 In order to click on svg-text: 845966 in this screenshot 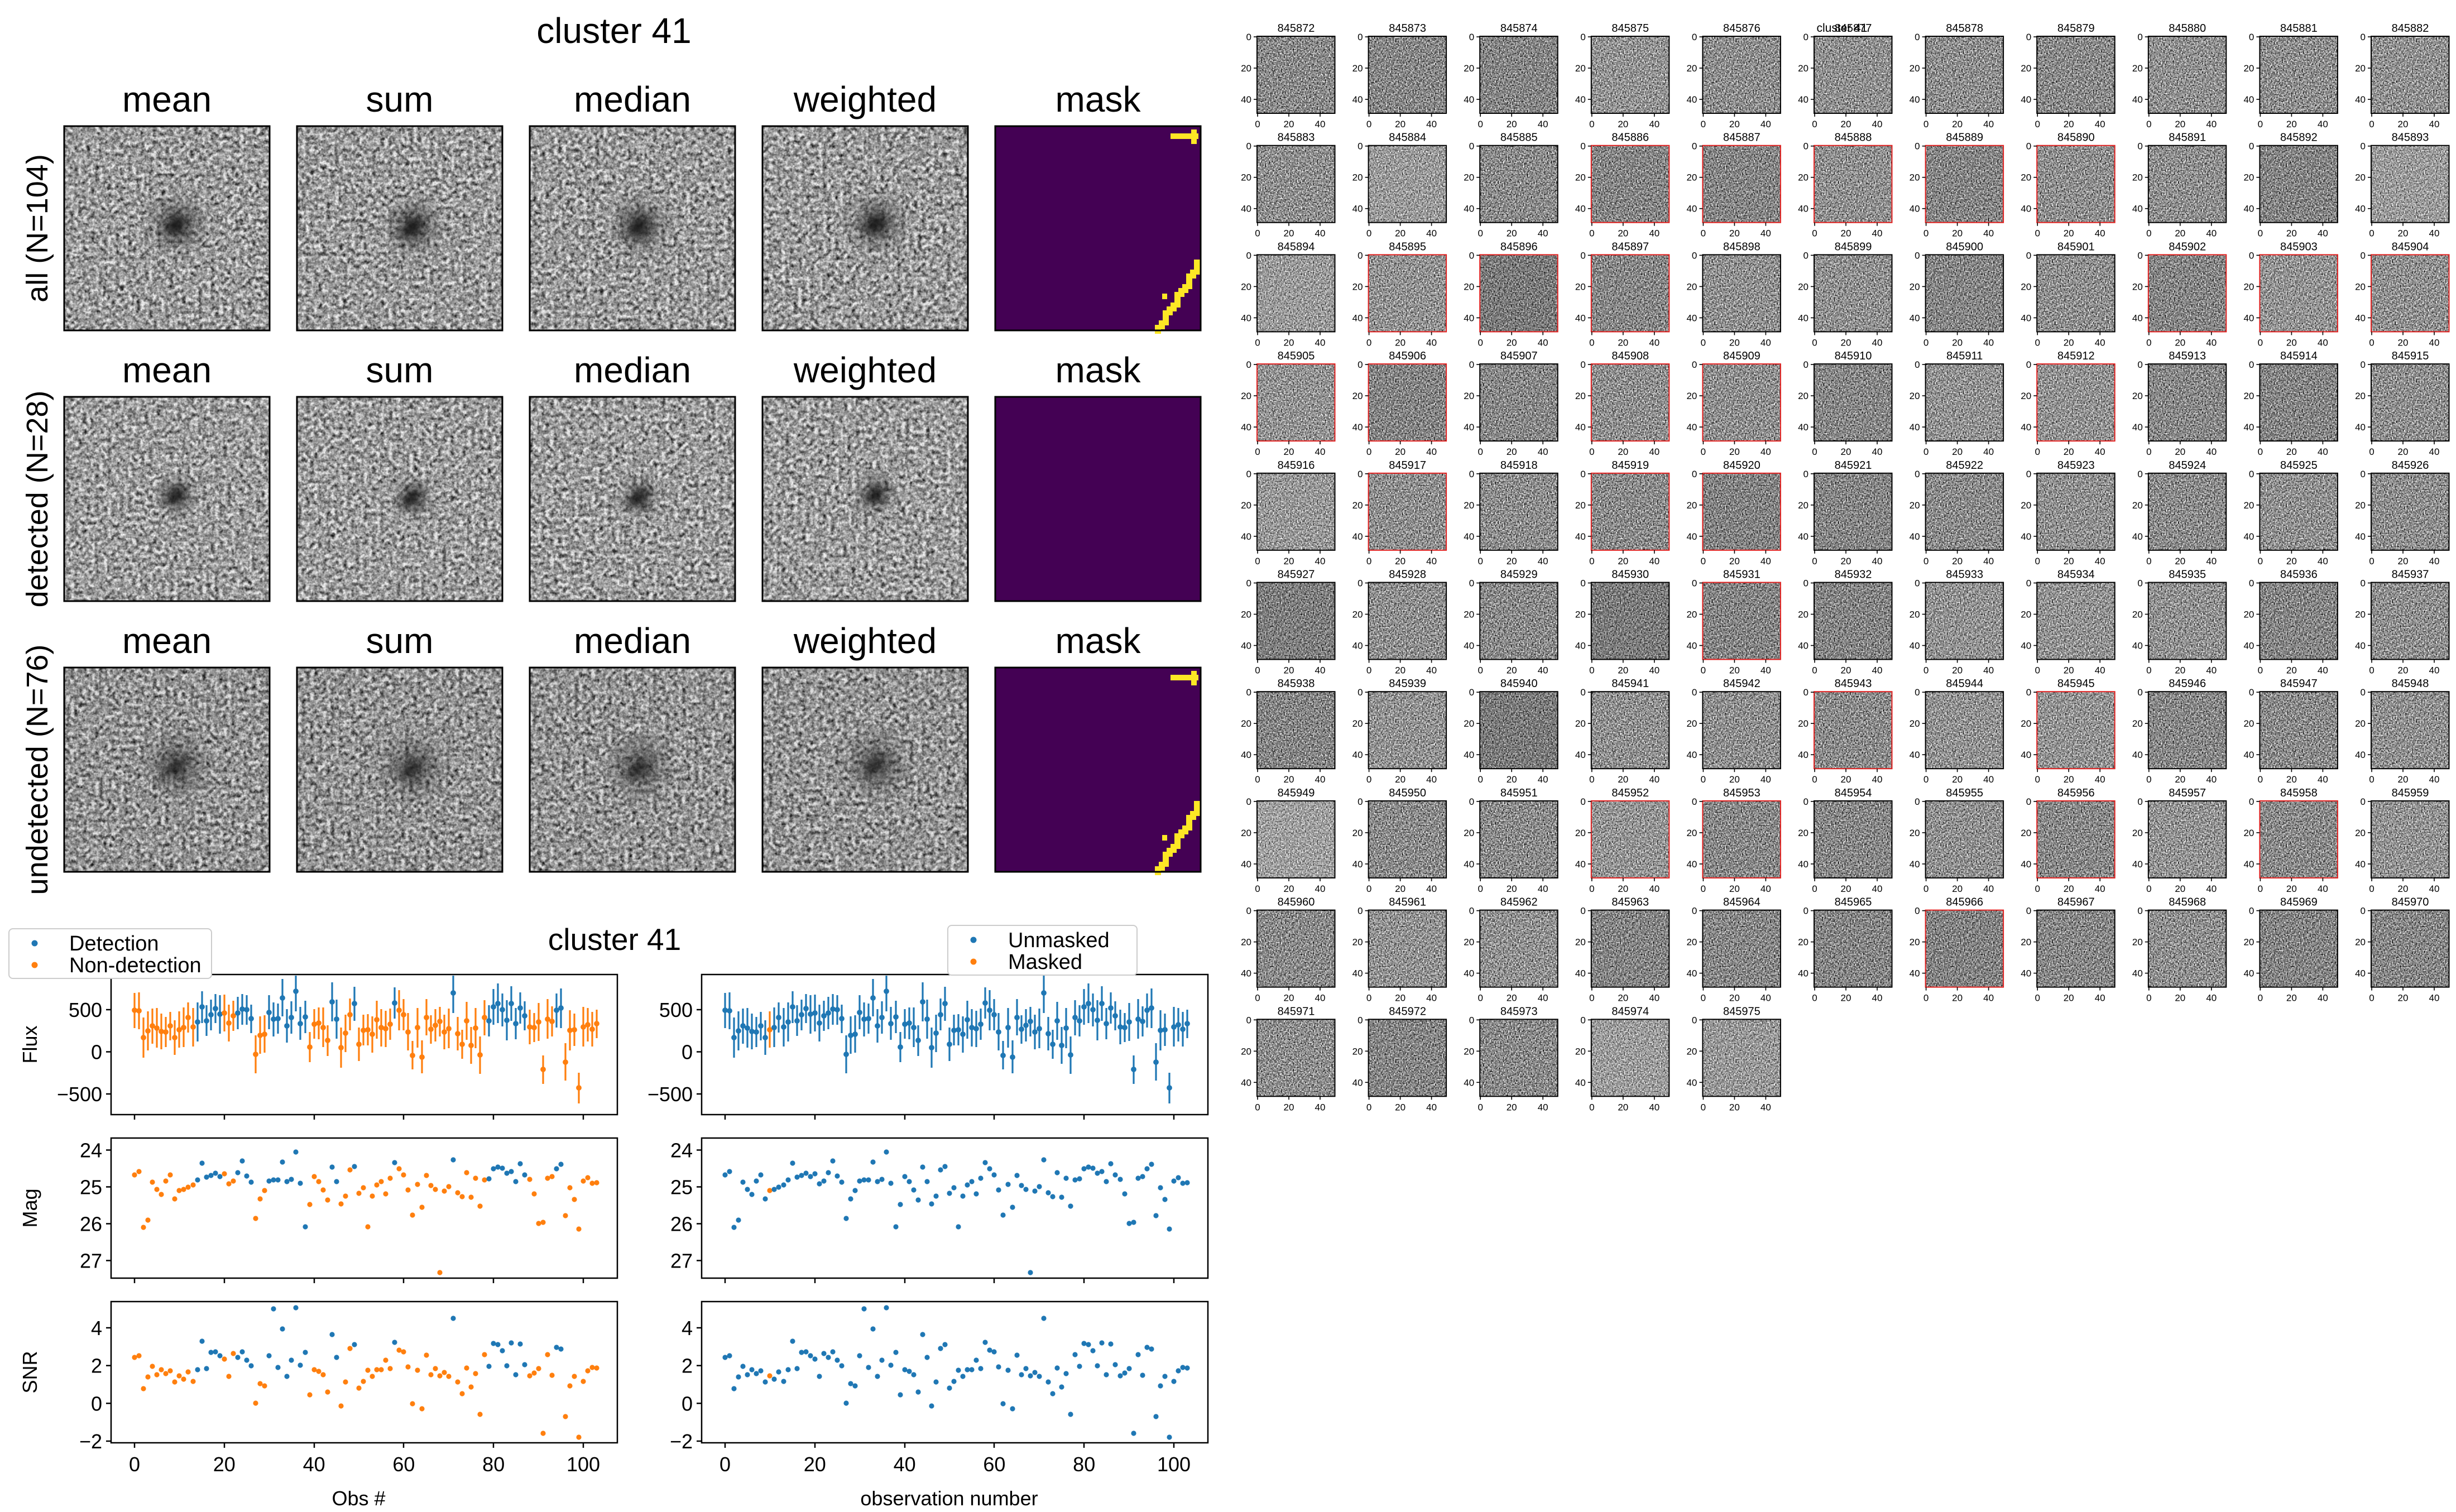, I will do `click(1964, 902)`.